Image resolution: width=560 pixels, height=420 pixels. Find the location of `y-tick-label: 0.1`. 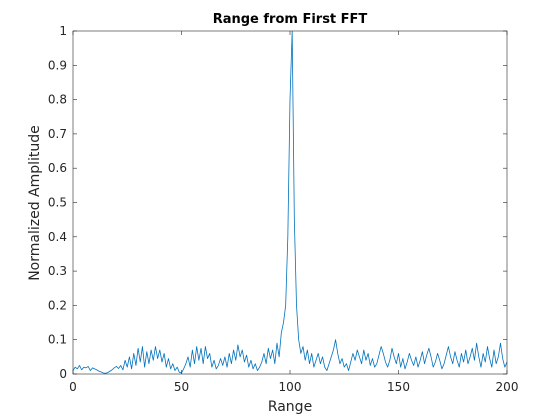

y-tick-label: 0.1 is located at coordinates (57, 340).